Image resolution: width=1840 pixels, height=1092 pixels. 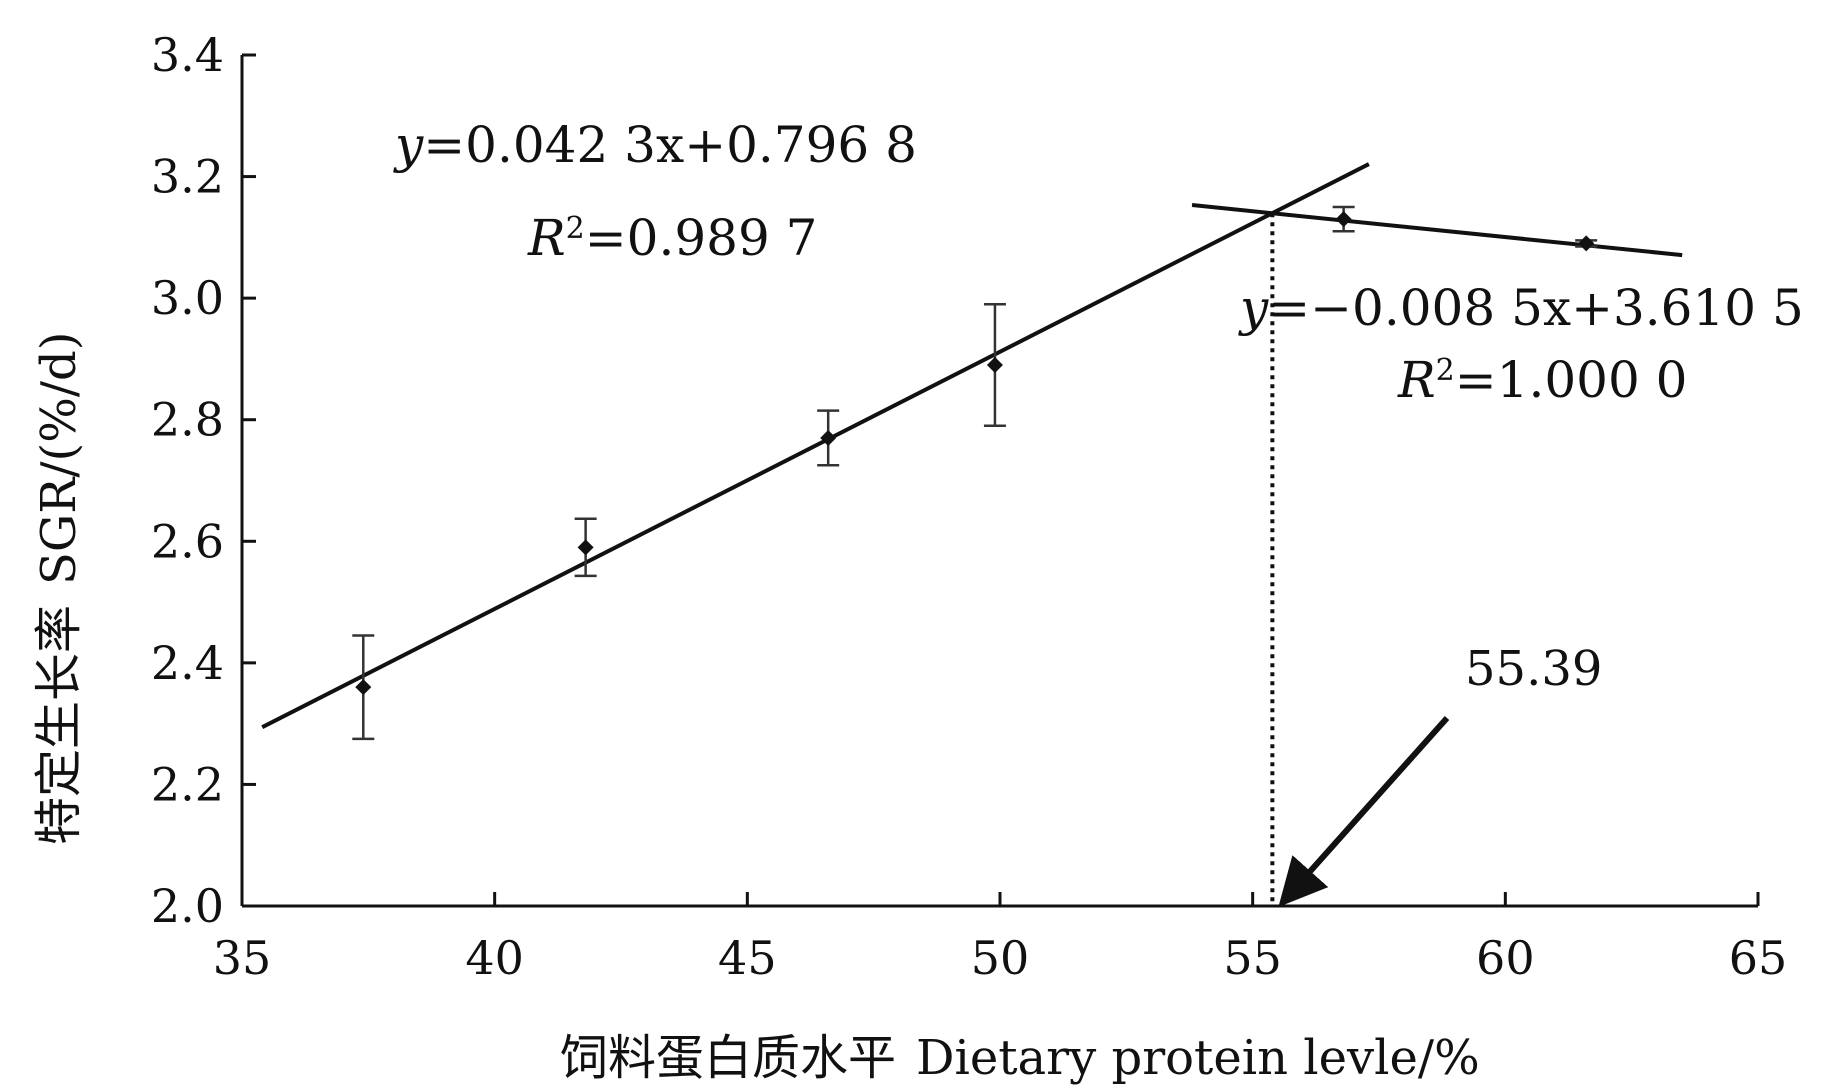 What do you see at coordinates (187, 663) in the screenshot?
I see `y-tick-label: 2.4` at bounding box center [187, 663].